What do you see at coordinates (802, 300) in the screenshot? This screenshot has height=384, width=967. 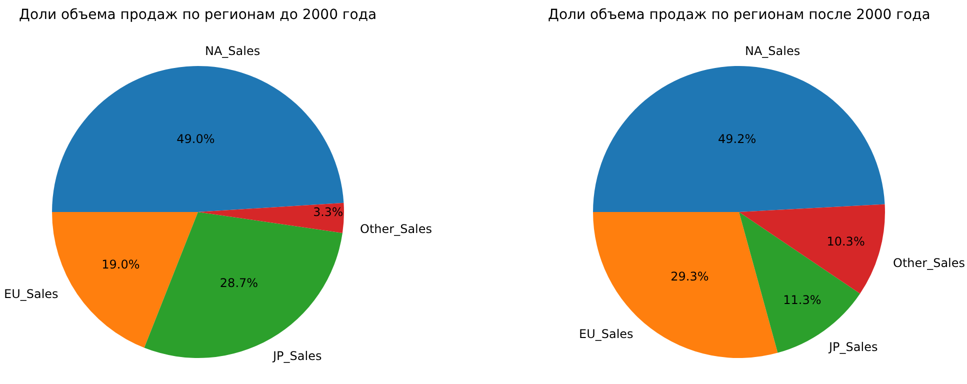 I see `data-label: 11.3%` at bounding box center [802, 300].